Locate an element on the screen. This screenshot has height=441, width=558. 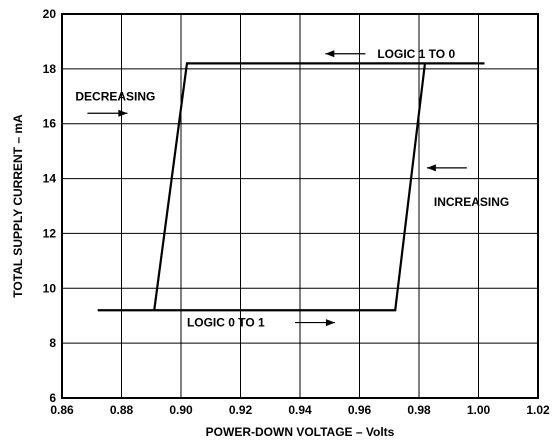
annotation-label: INCREASING is located at coordinates (471, 202).